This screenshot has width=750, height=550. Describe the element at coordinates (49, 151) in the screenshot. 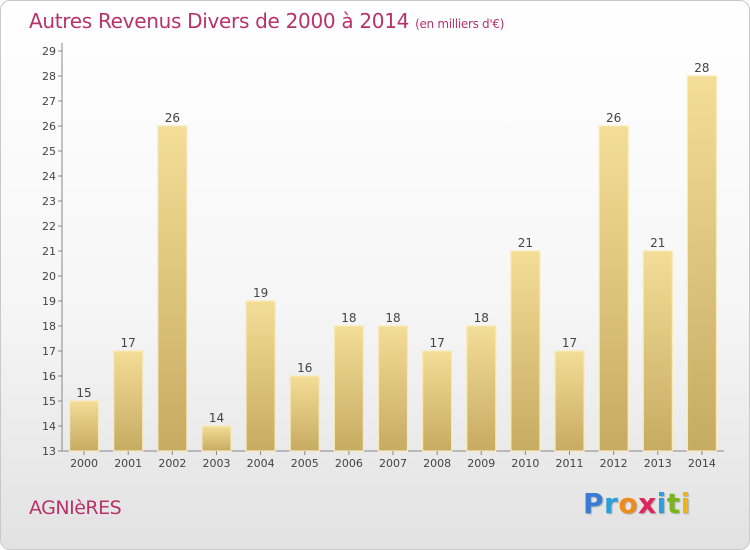

I see `y-tick-label: 25` at that location.